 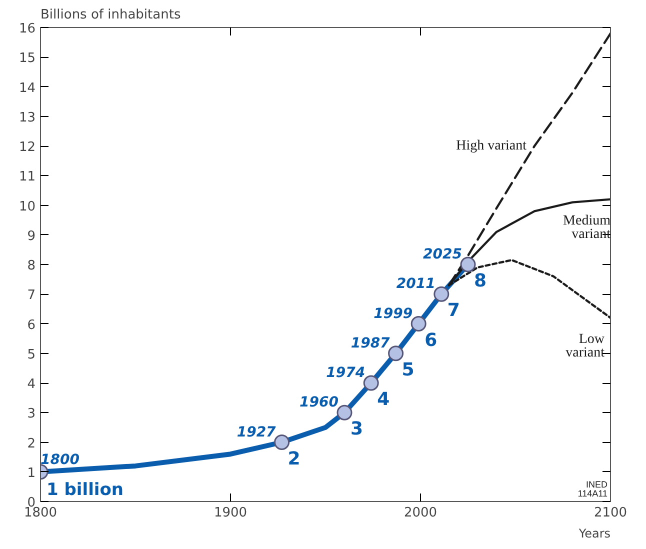 I want to click on annotation: INED 114A11, so click(x=593, y=489).